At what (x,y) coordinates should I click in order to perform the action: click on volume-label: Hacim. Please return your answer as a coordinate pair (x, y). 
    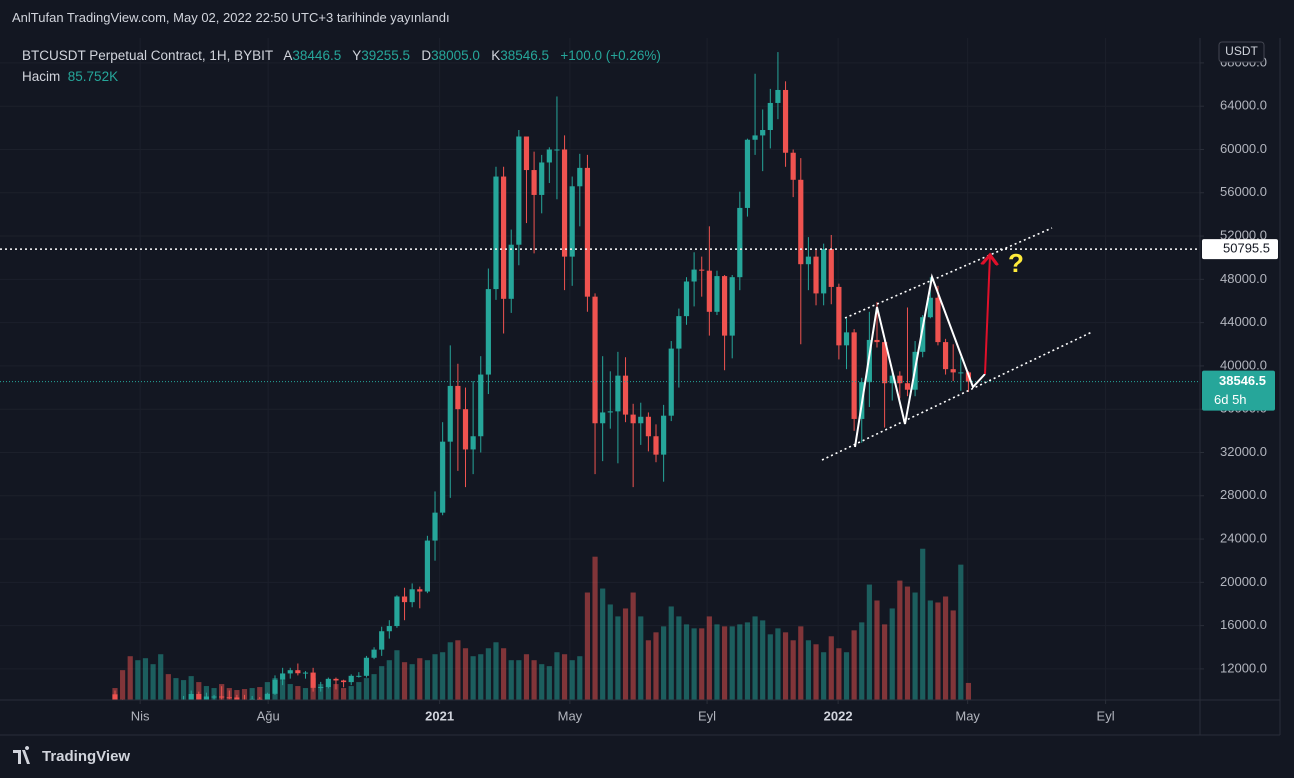
    Looking at the image, I should click on (41, 76).